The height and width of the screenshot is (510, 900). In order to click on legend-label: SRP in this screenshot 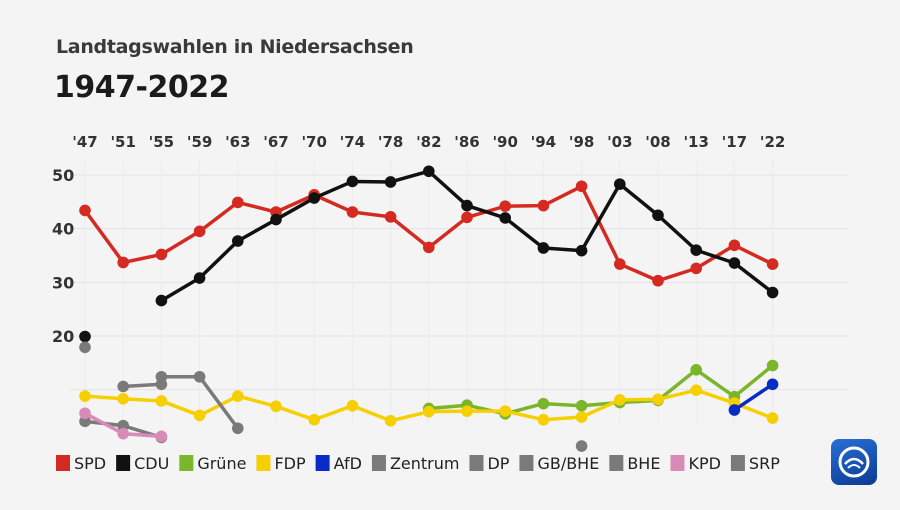, I will do `click(764, 463)`.